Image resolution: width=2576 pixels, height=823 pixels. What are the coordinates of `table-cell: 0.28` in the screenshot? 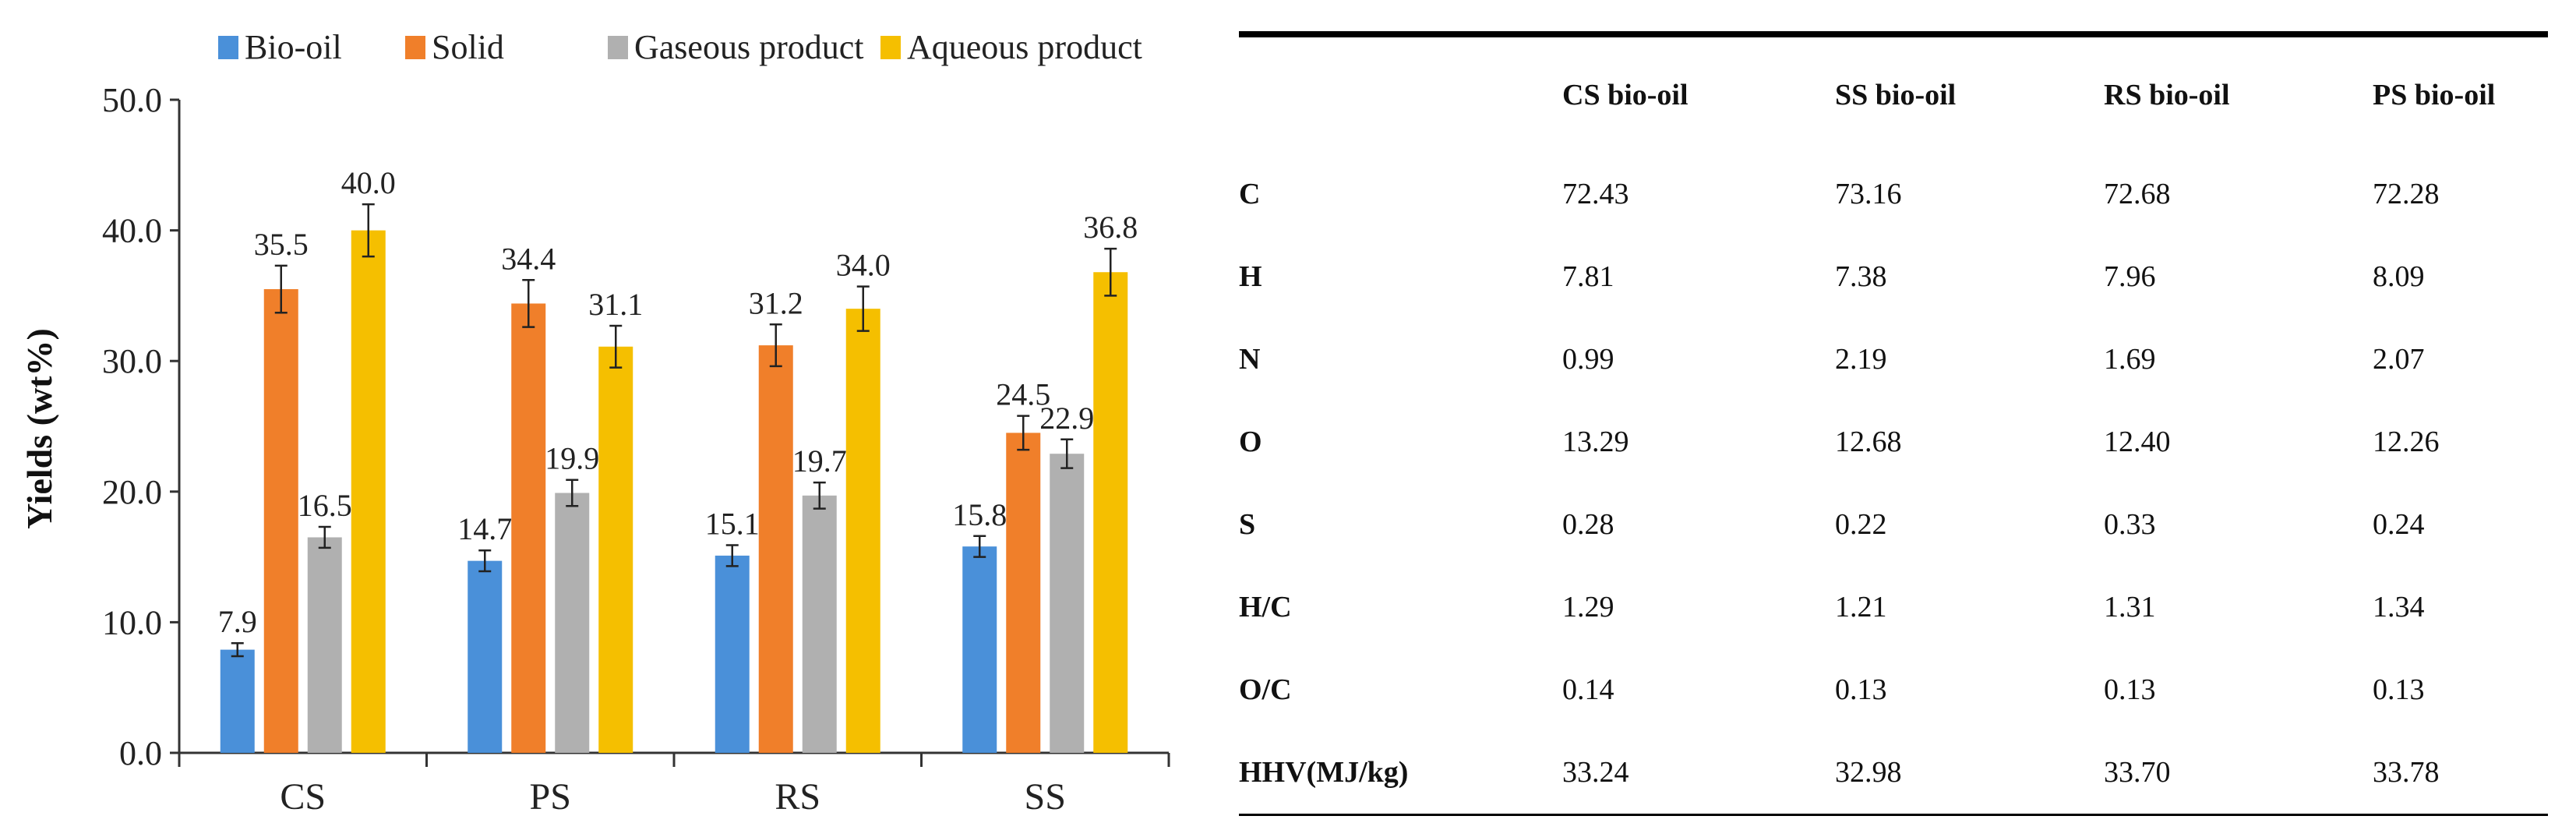 It's located at (1588, 524).